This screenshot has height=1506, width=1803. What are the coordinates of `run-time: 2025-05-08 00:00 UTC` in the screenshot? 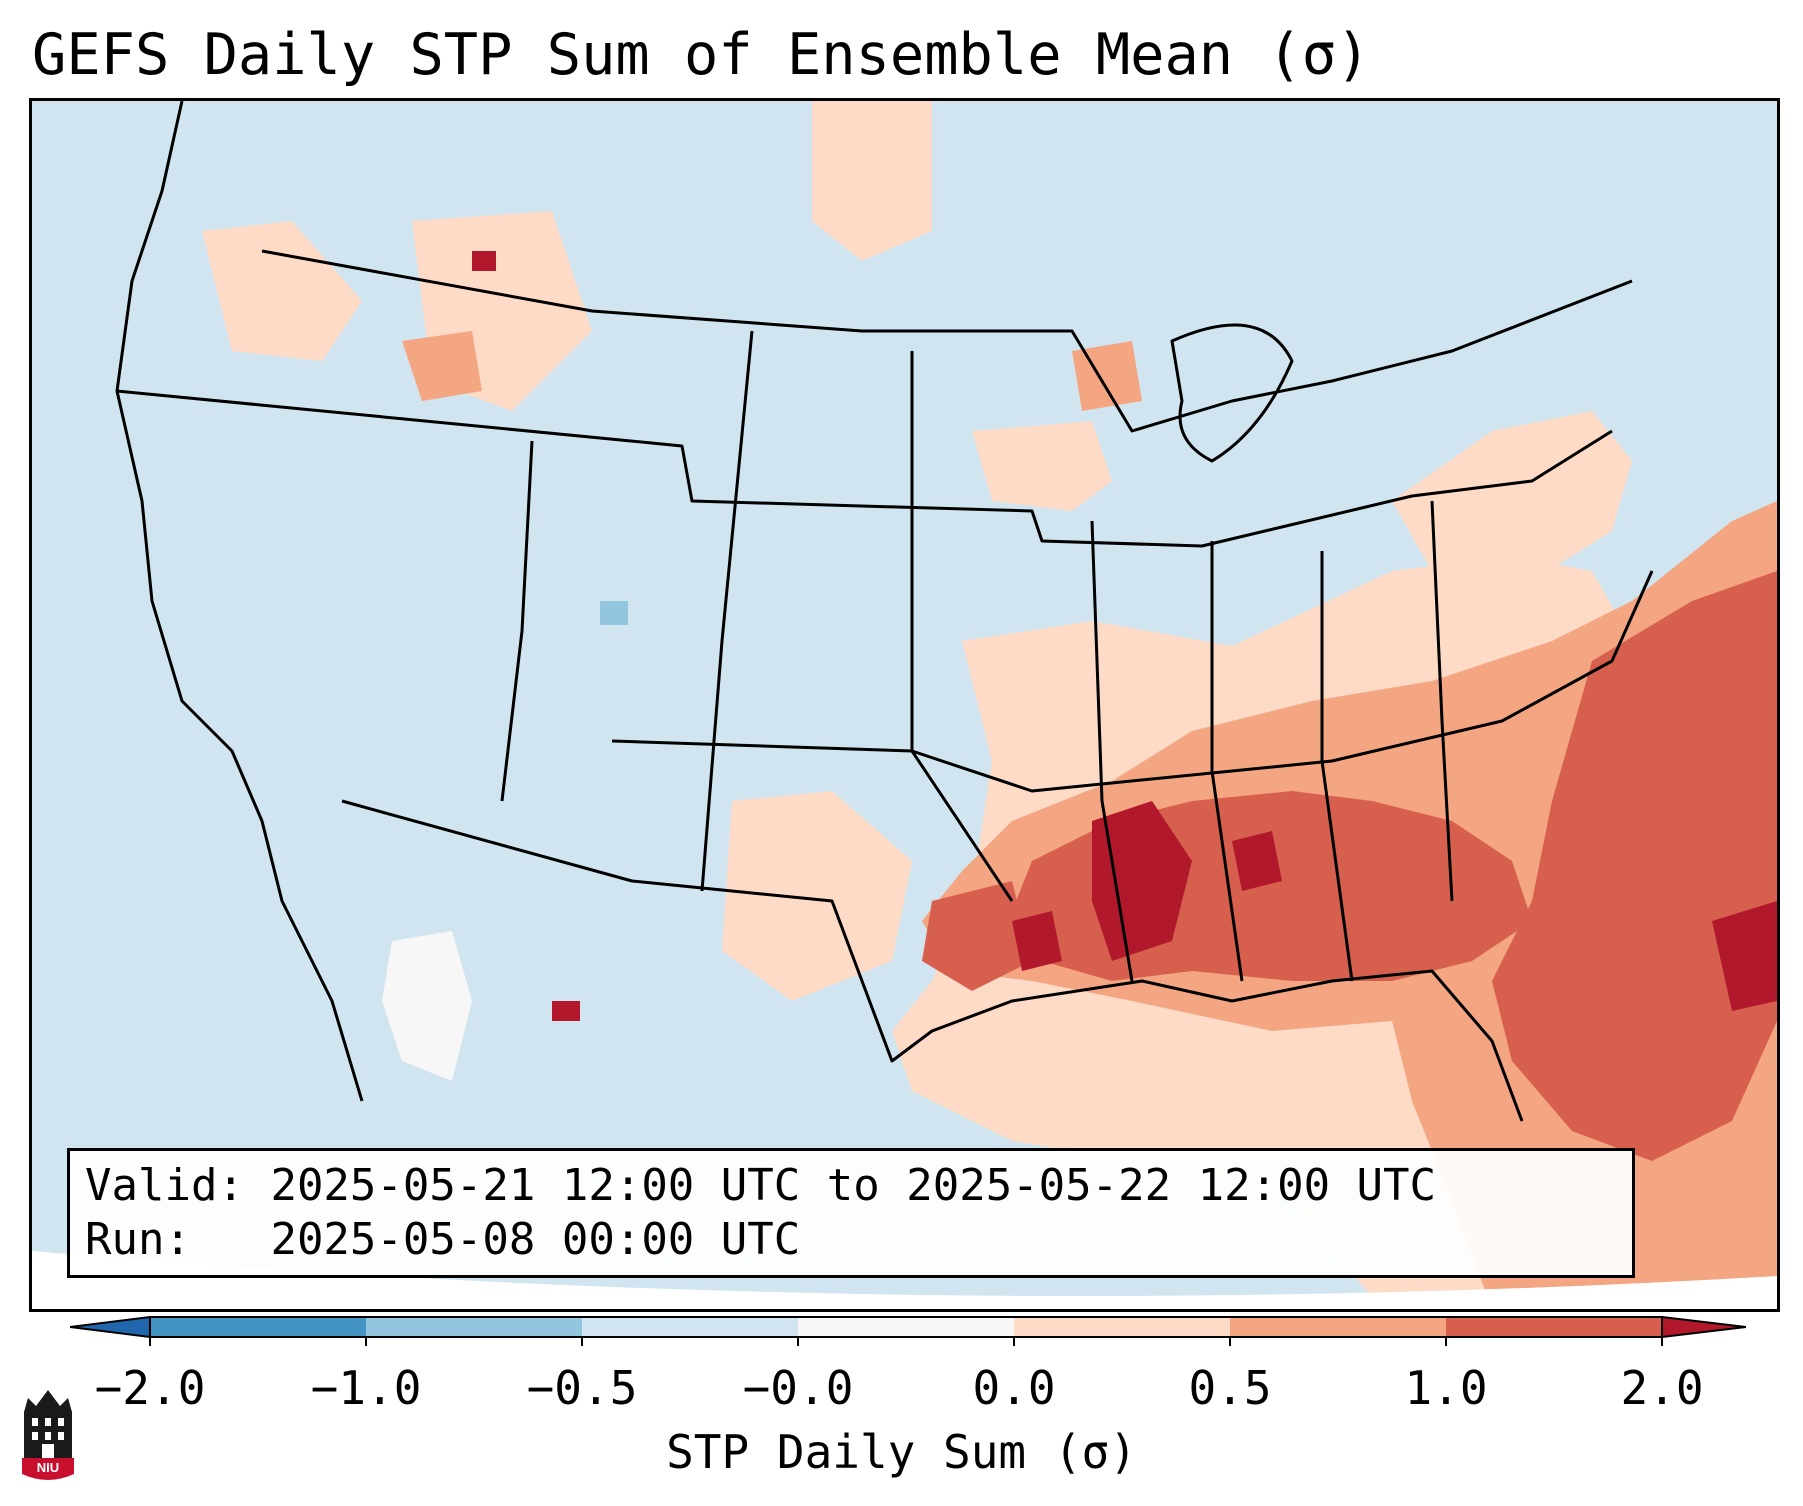 It's located at (535, 1239).